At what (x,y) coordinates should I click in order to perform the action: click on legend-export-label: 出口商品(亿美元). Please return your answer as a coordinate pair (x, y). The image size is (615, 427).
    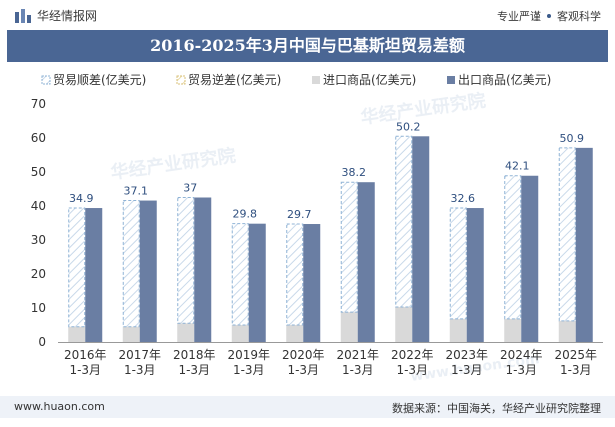
    Looking at the image, I should click on (504, 79).